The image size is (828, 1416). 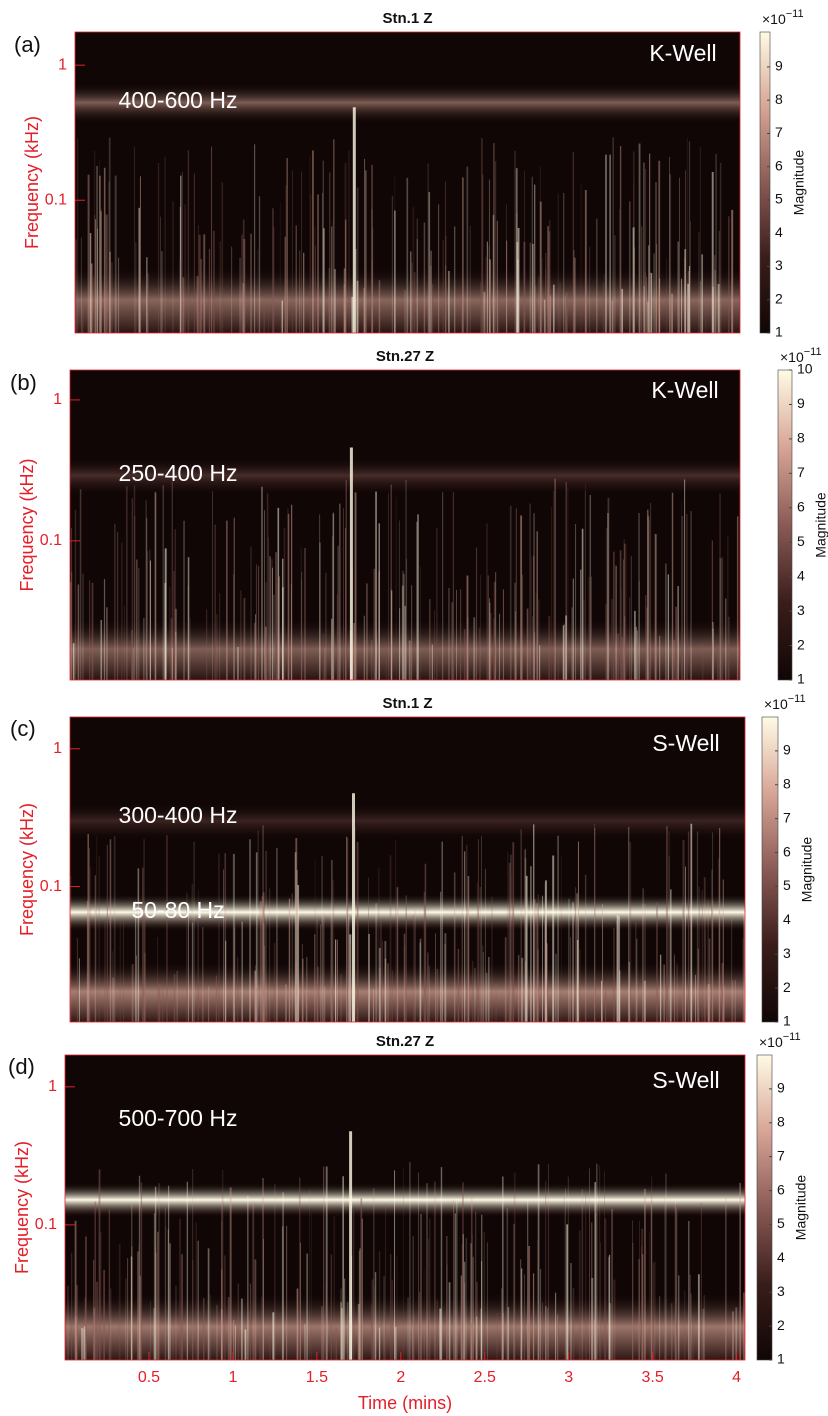 I want to click on x-tick-label: 0.5, so click(x=149, y=1377).